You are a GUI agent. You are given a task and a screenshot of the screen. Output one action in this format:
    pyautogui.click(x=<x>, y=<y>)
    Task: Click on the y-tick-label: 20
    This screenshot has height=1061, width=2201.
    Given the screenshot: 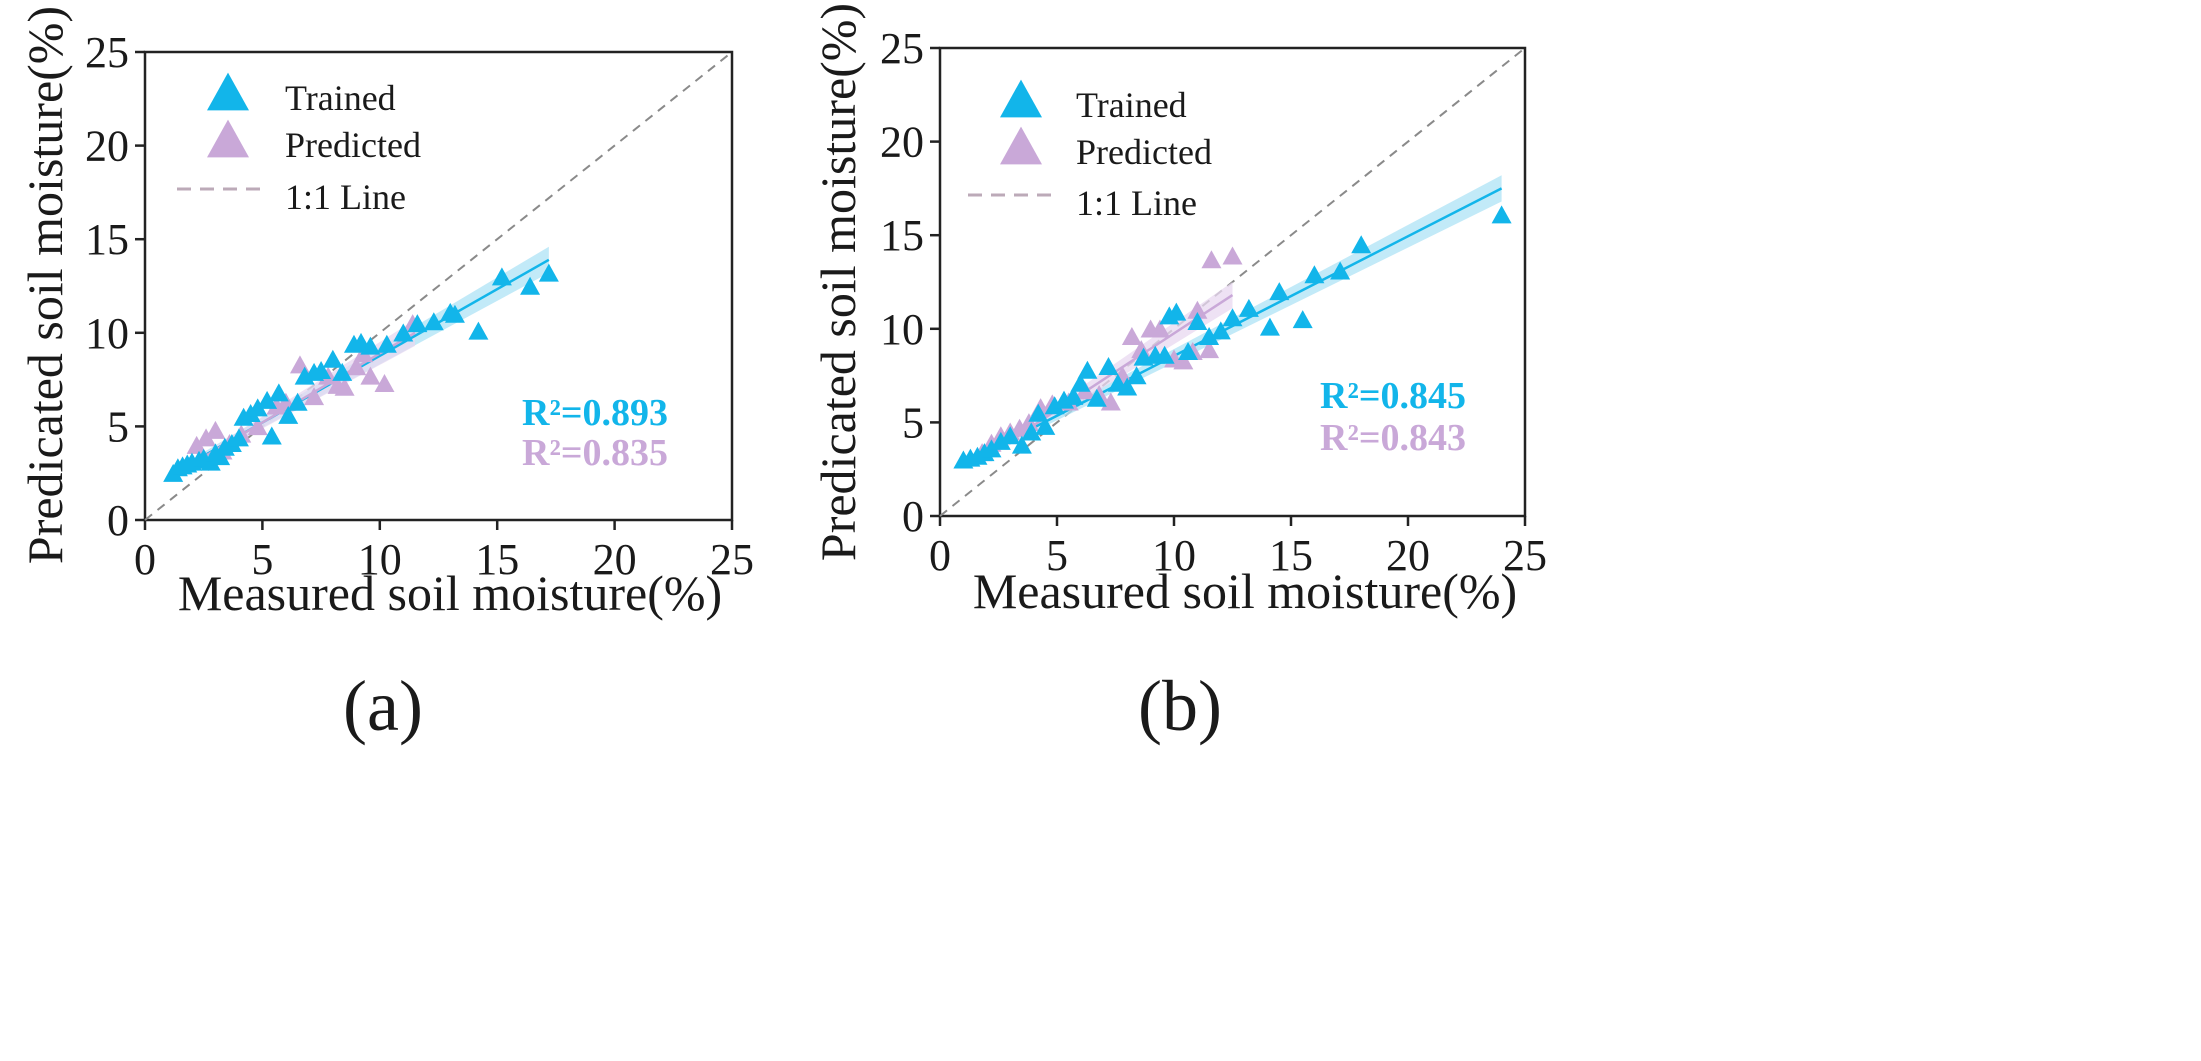 What is the action you would take?
    pyautogui.click(x=107, y=146)
    